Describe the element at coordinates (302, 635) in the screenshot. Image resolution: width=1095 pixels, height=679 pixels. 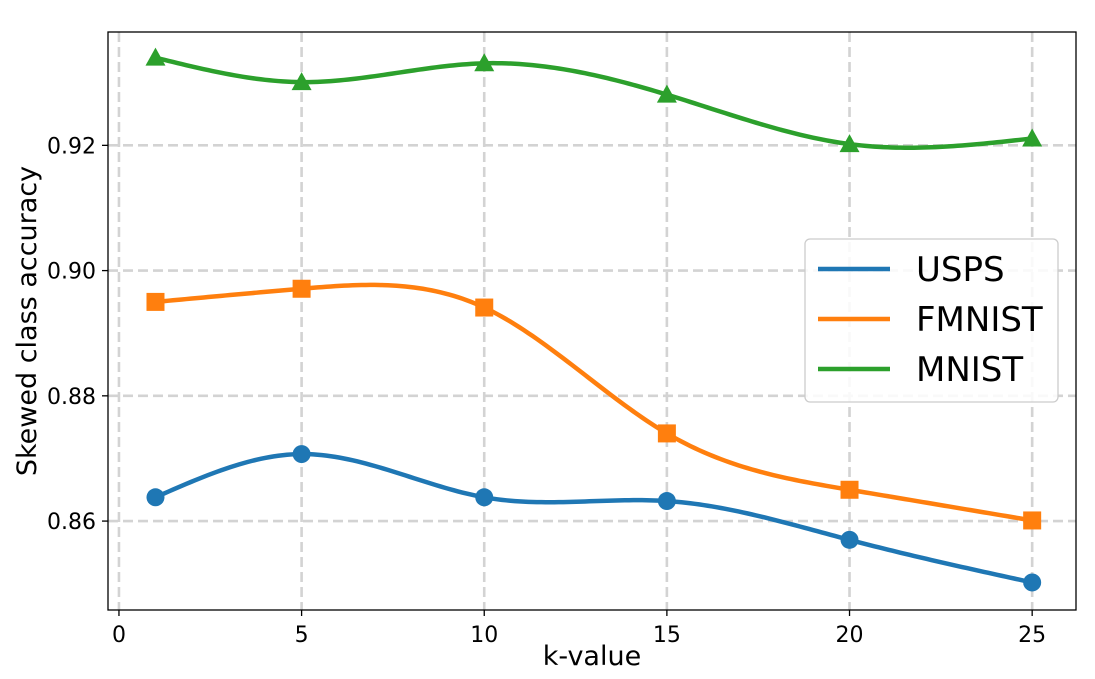
I see `x-tick-label: 5` at that location.